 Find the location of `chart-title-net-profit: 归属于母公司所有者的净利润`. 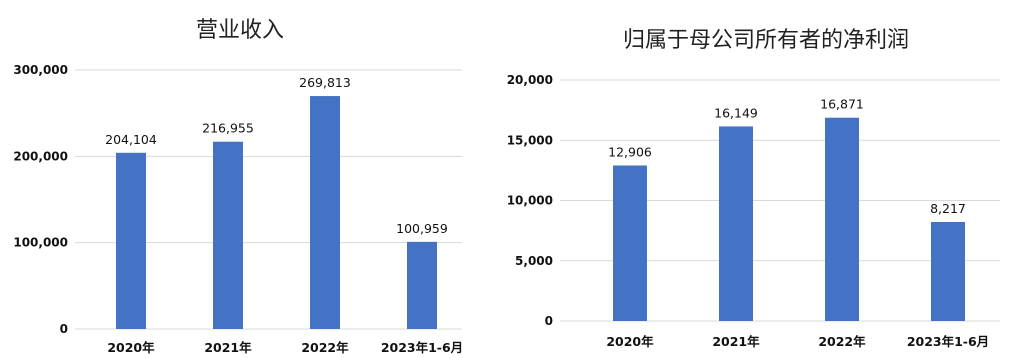

chart-title-net-profit: 归属于母公司所有者的净利润 is located at coordinates (765, 40).